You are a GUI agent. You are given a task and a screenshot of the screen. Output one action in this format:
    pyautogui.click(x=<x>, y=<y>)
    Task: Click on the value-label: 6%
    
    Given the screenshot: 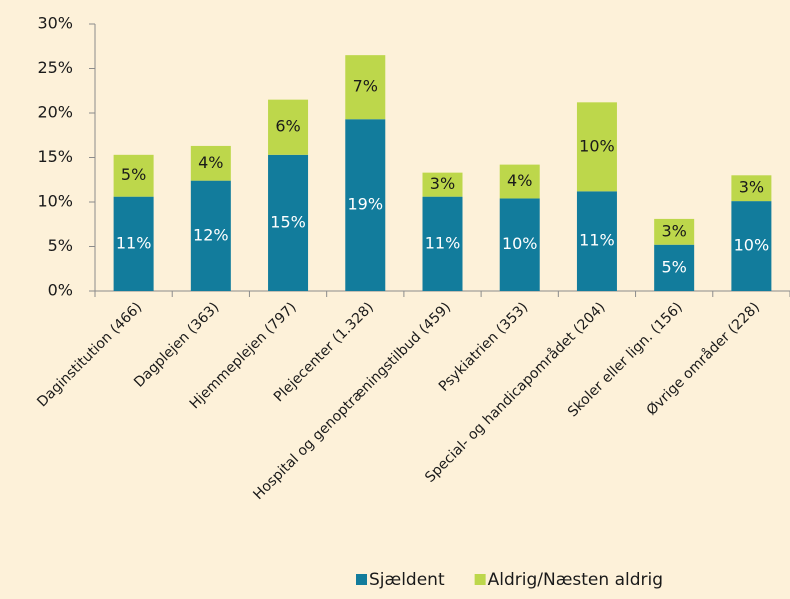 What is the action you would take?
    pyautogui.click(x=287, y=126)
    